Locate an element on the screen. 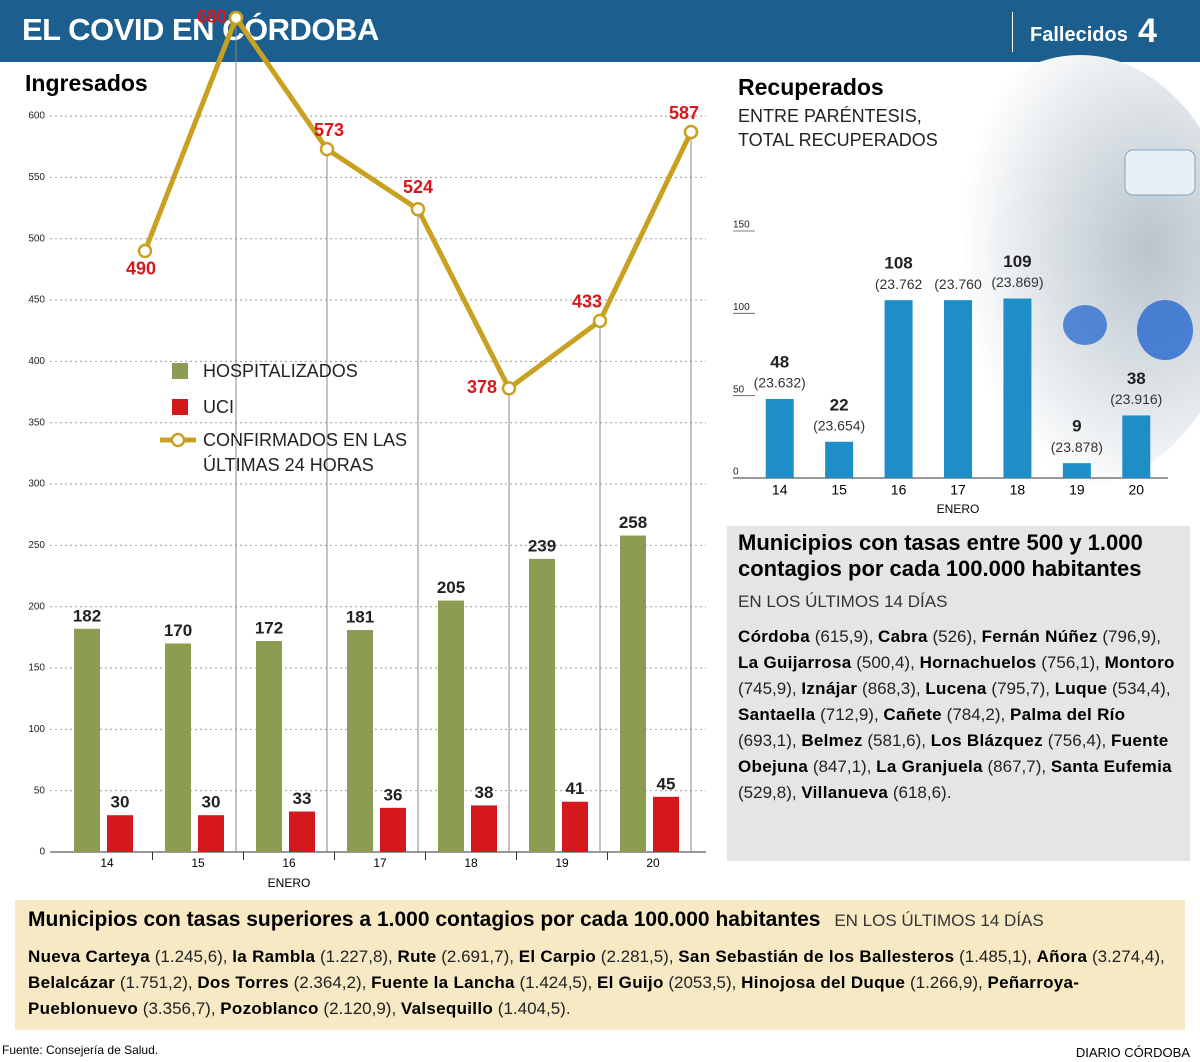 The image size is (1200, 1062). municipio-rate: (756,1), is located at coordinates (1070, 662).